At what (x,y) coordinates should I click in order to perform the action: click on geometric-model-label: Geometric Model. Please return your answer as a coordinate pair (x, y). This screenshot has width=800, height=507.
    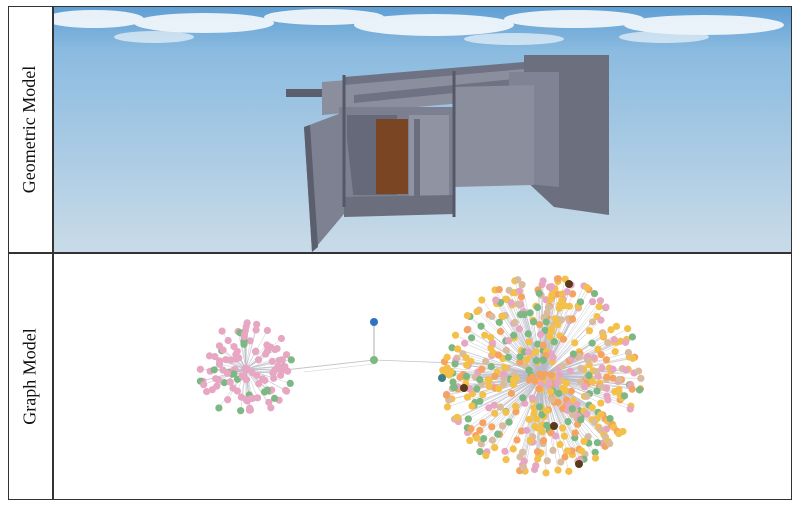
    Looking at the image, I should click on (29, 129).